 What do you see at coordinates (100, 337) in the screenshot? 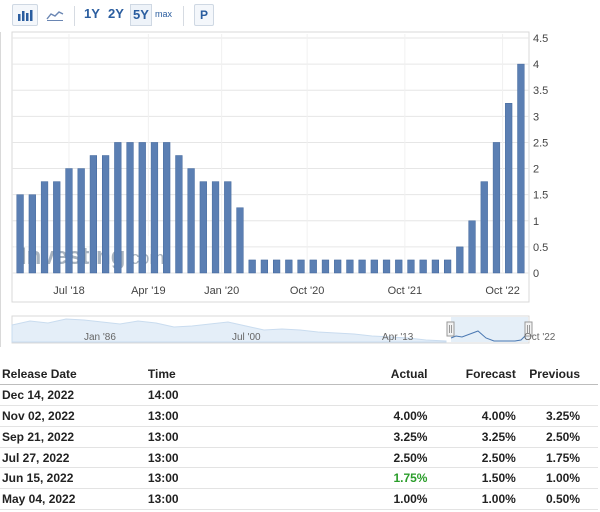
I see `navigator-label: Jan '86` at bounding box center [100, 337].